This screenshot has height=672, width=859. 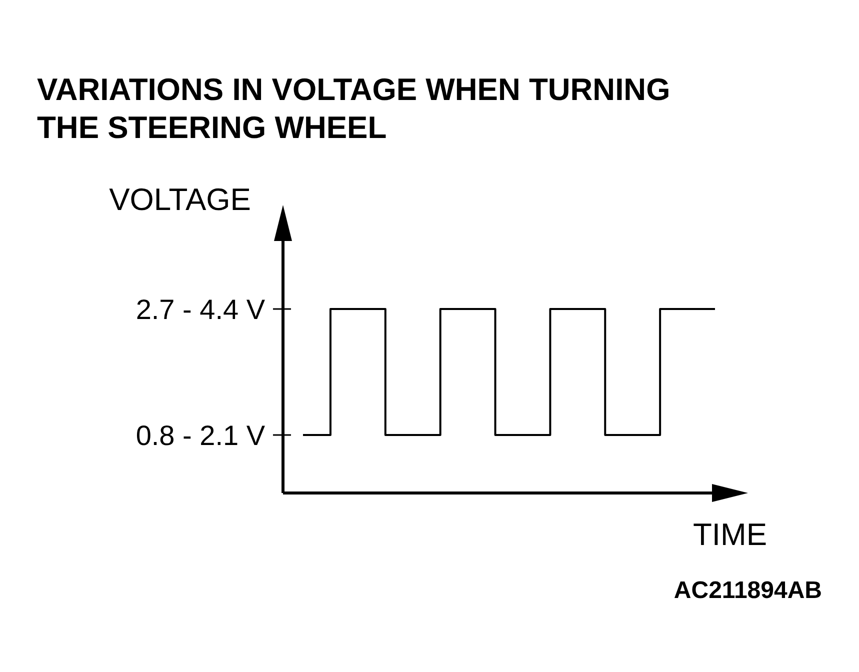 What do you see at coordinates (201, 435) in the screenshot?
I see `ref-line-label: 0.8 - 2.1 V` at bounding box center [201, 435].